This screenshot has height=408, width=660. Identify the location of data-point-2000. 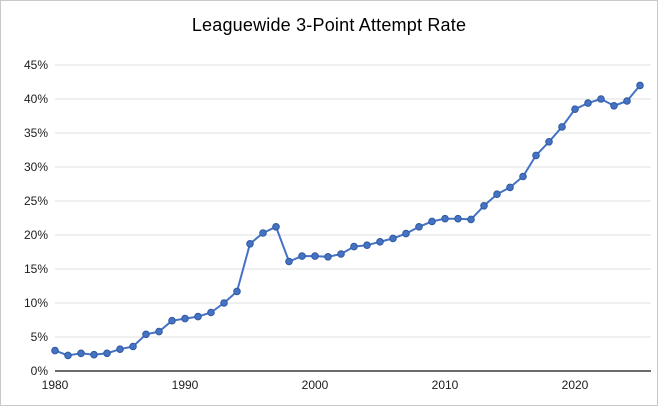
(315, 256).